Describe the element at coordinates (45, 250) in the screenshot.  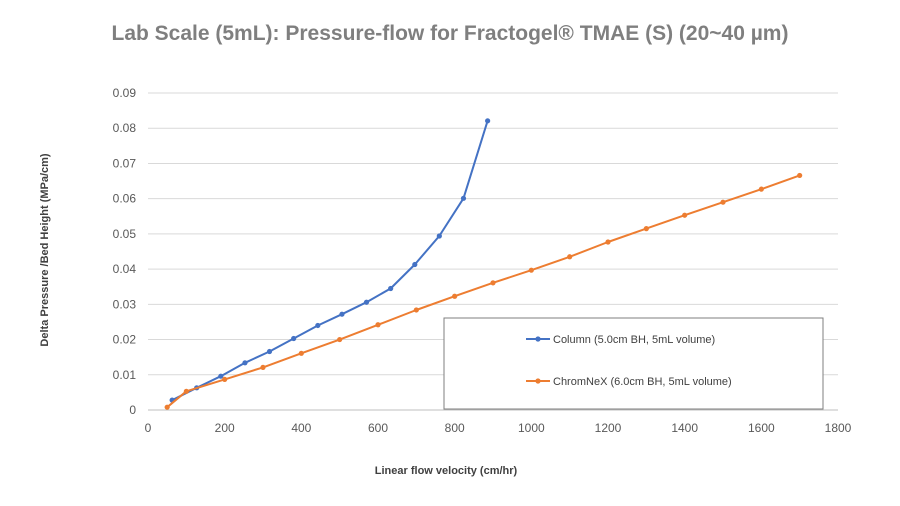
I see `y-axis-title: Delta Pressure /Bed Height (MPa/cm)` at that location.